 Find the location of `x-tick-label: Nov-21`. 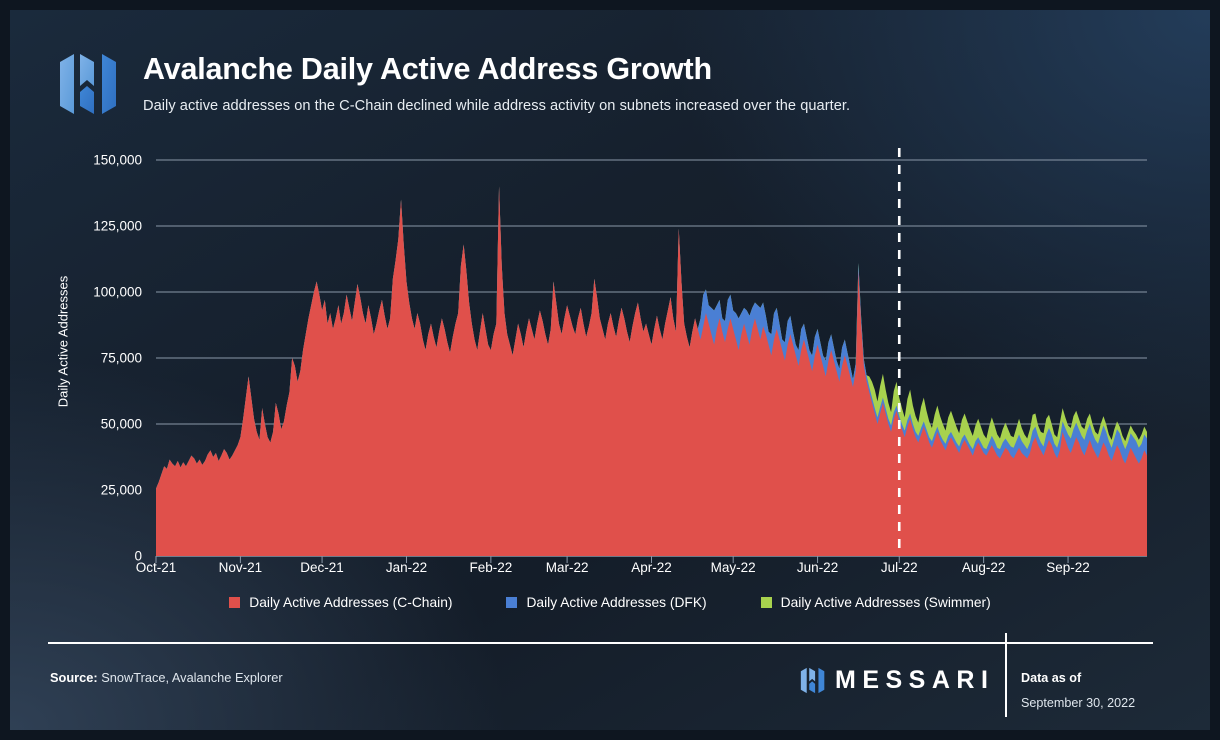

x-tick-label: Nov-21 is located at coordinates (240, 567).